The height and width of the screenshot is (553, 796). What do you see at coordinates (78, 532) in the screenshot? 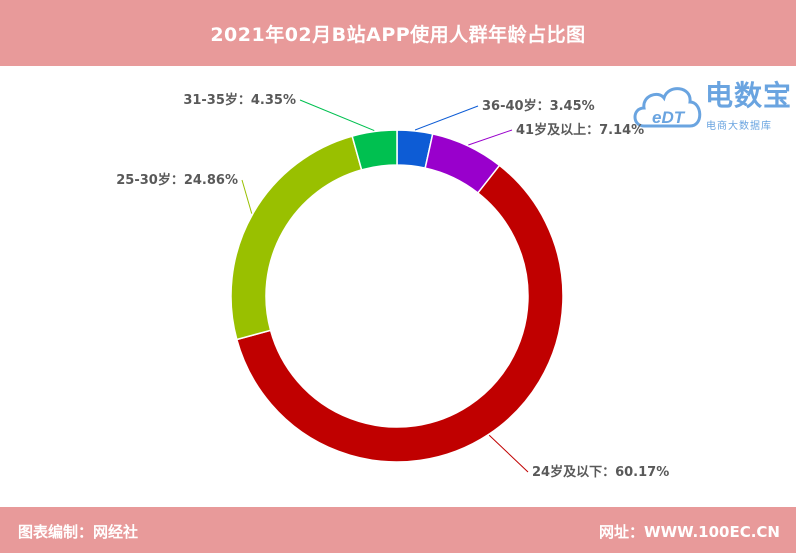
I see `footer-source: 图表编制：网经社` at bounding box center [78, 532].